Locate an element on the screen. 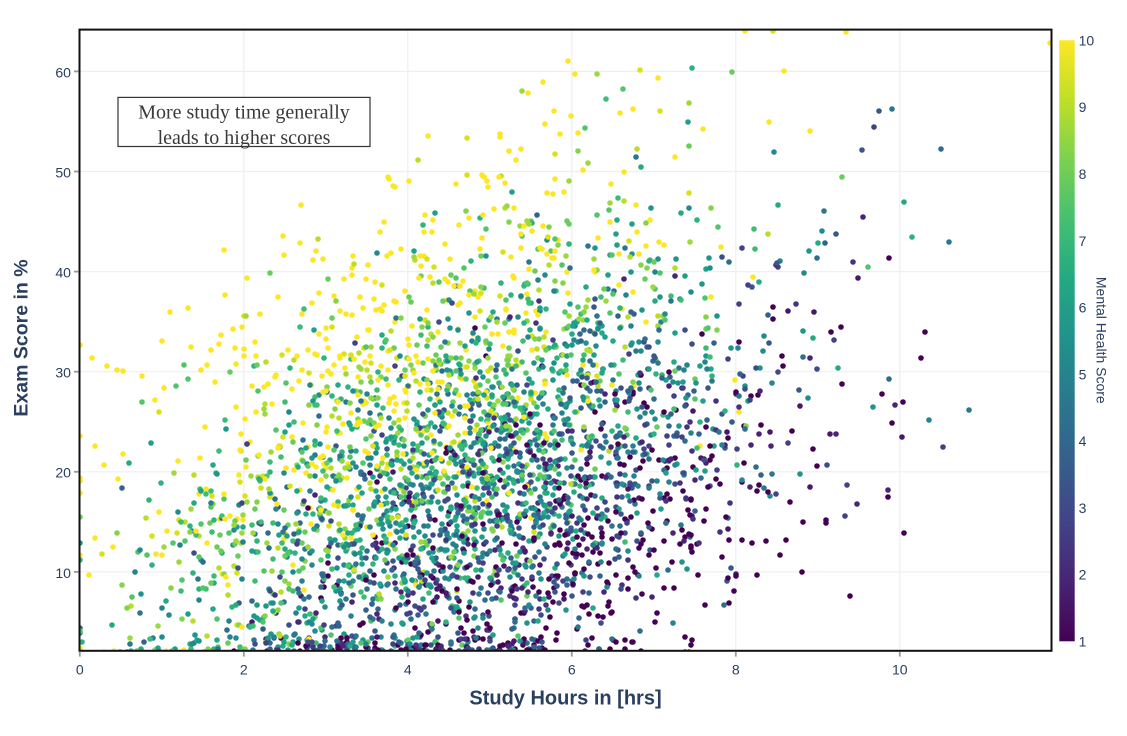 The height and width of the screenshot is (736, 1127). svg-text: 3 is located at coordinates (1083, 508).